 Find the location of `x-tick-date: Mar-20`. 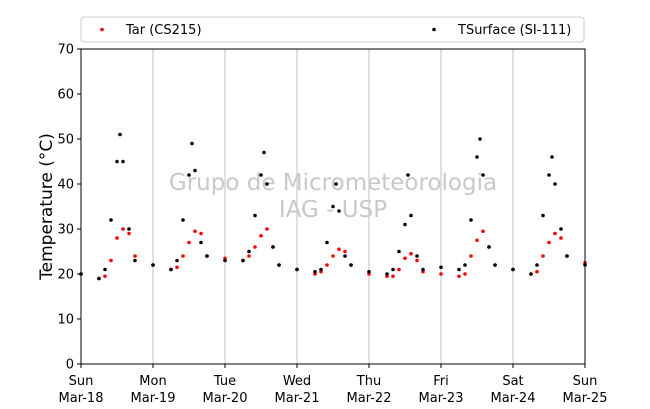

x-tick-date: Mar-20 is located at coordinates (225, 398).